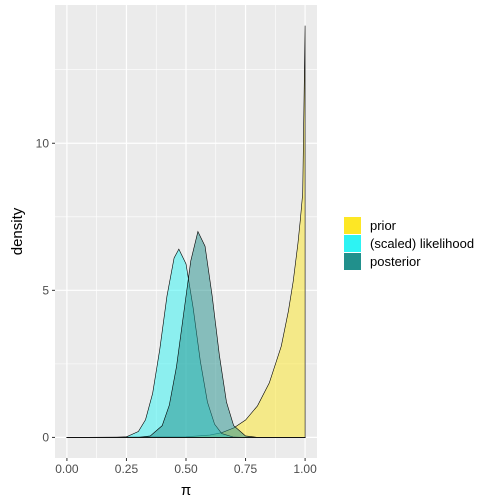  Describe the element at coordinates (45, 290) in the screenshot. I see `y-tick-label: 5` at that location.